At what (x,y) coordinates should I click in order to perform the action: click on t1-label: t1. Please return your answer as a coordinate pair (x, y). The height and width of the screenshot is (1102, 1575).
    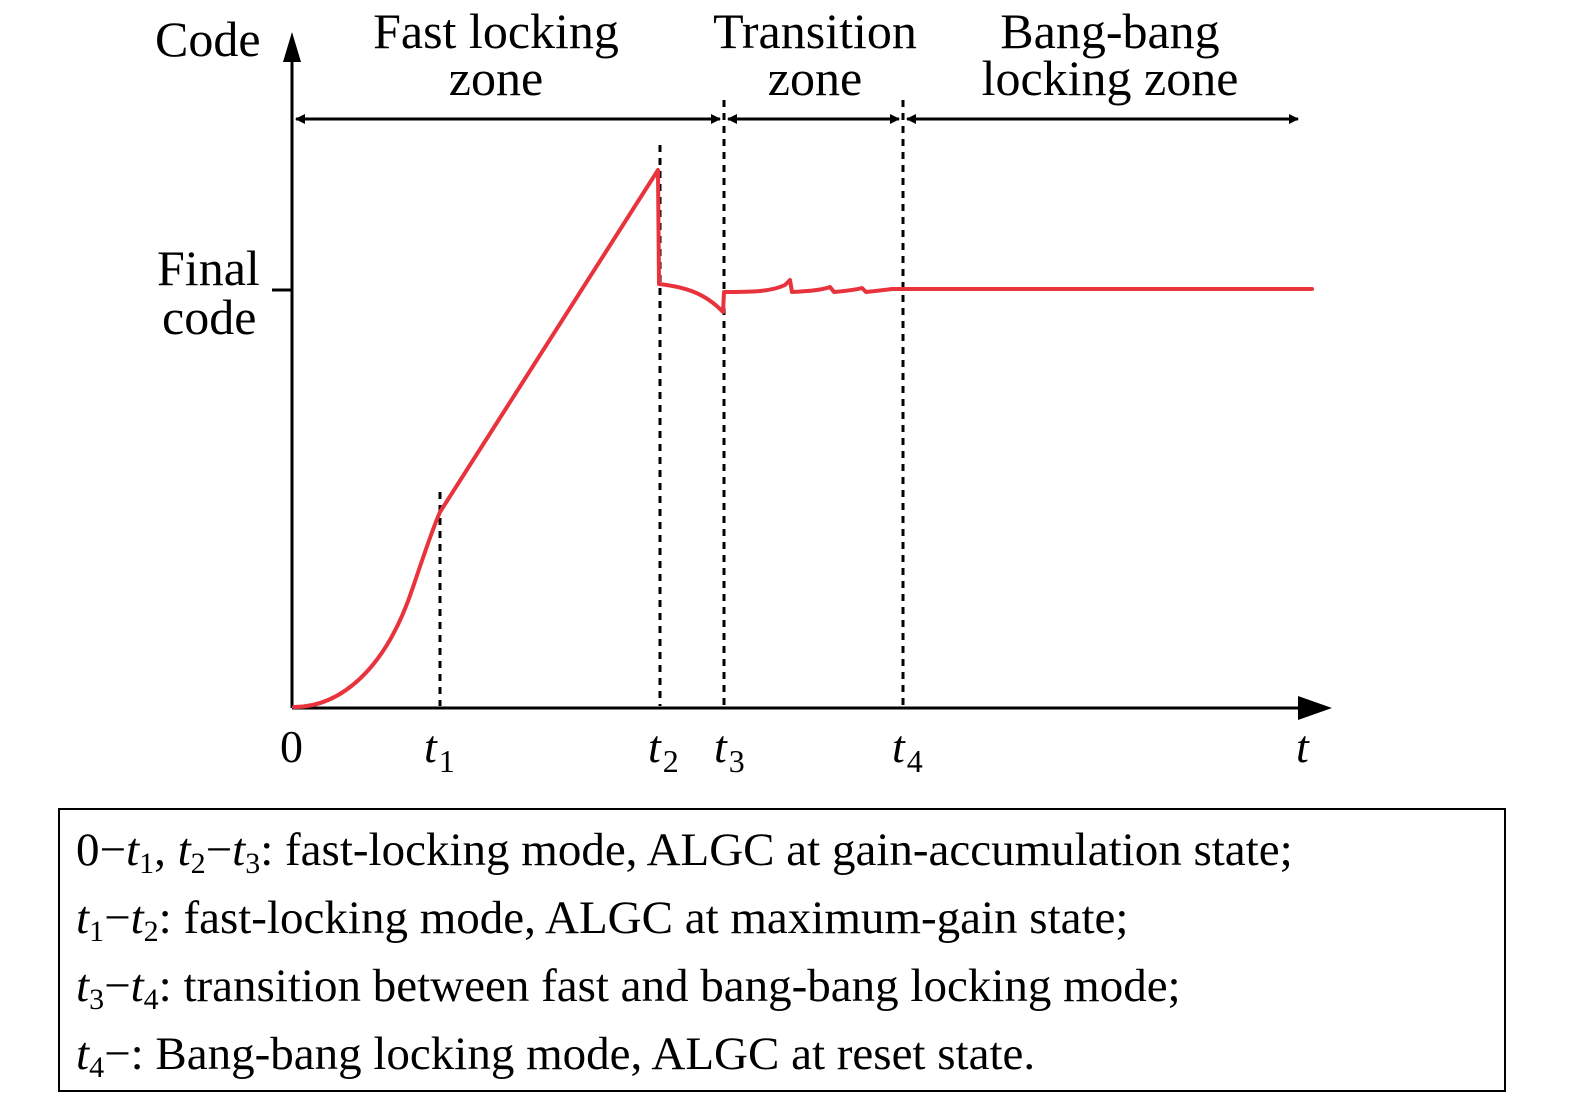
    Looking at the image, I should click on (439, 750).